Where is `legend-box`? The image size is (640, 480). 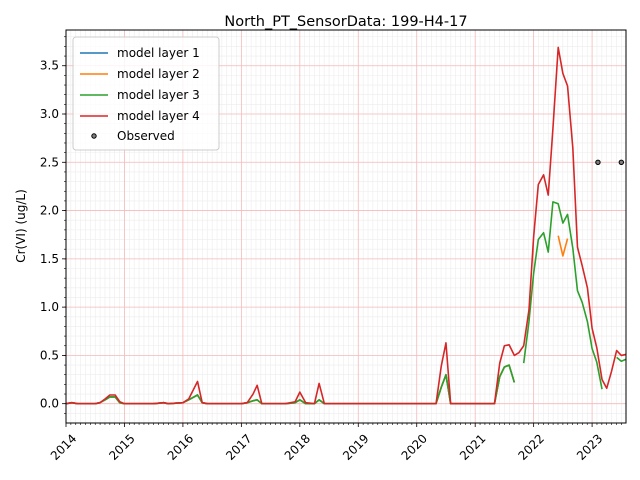 legend-box is located at coordinates (146, 93).